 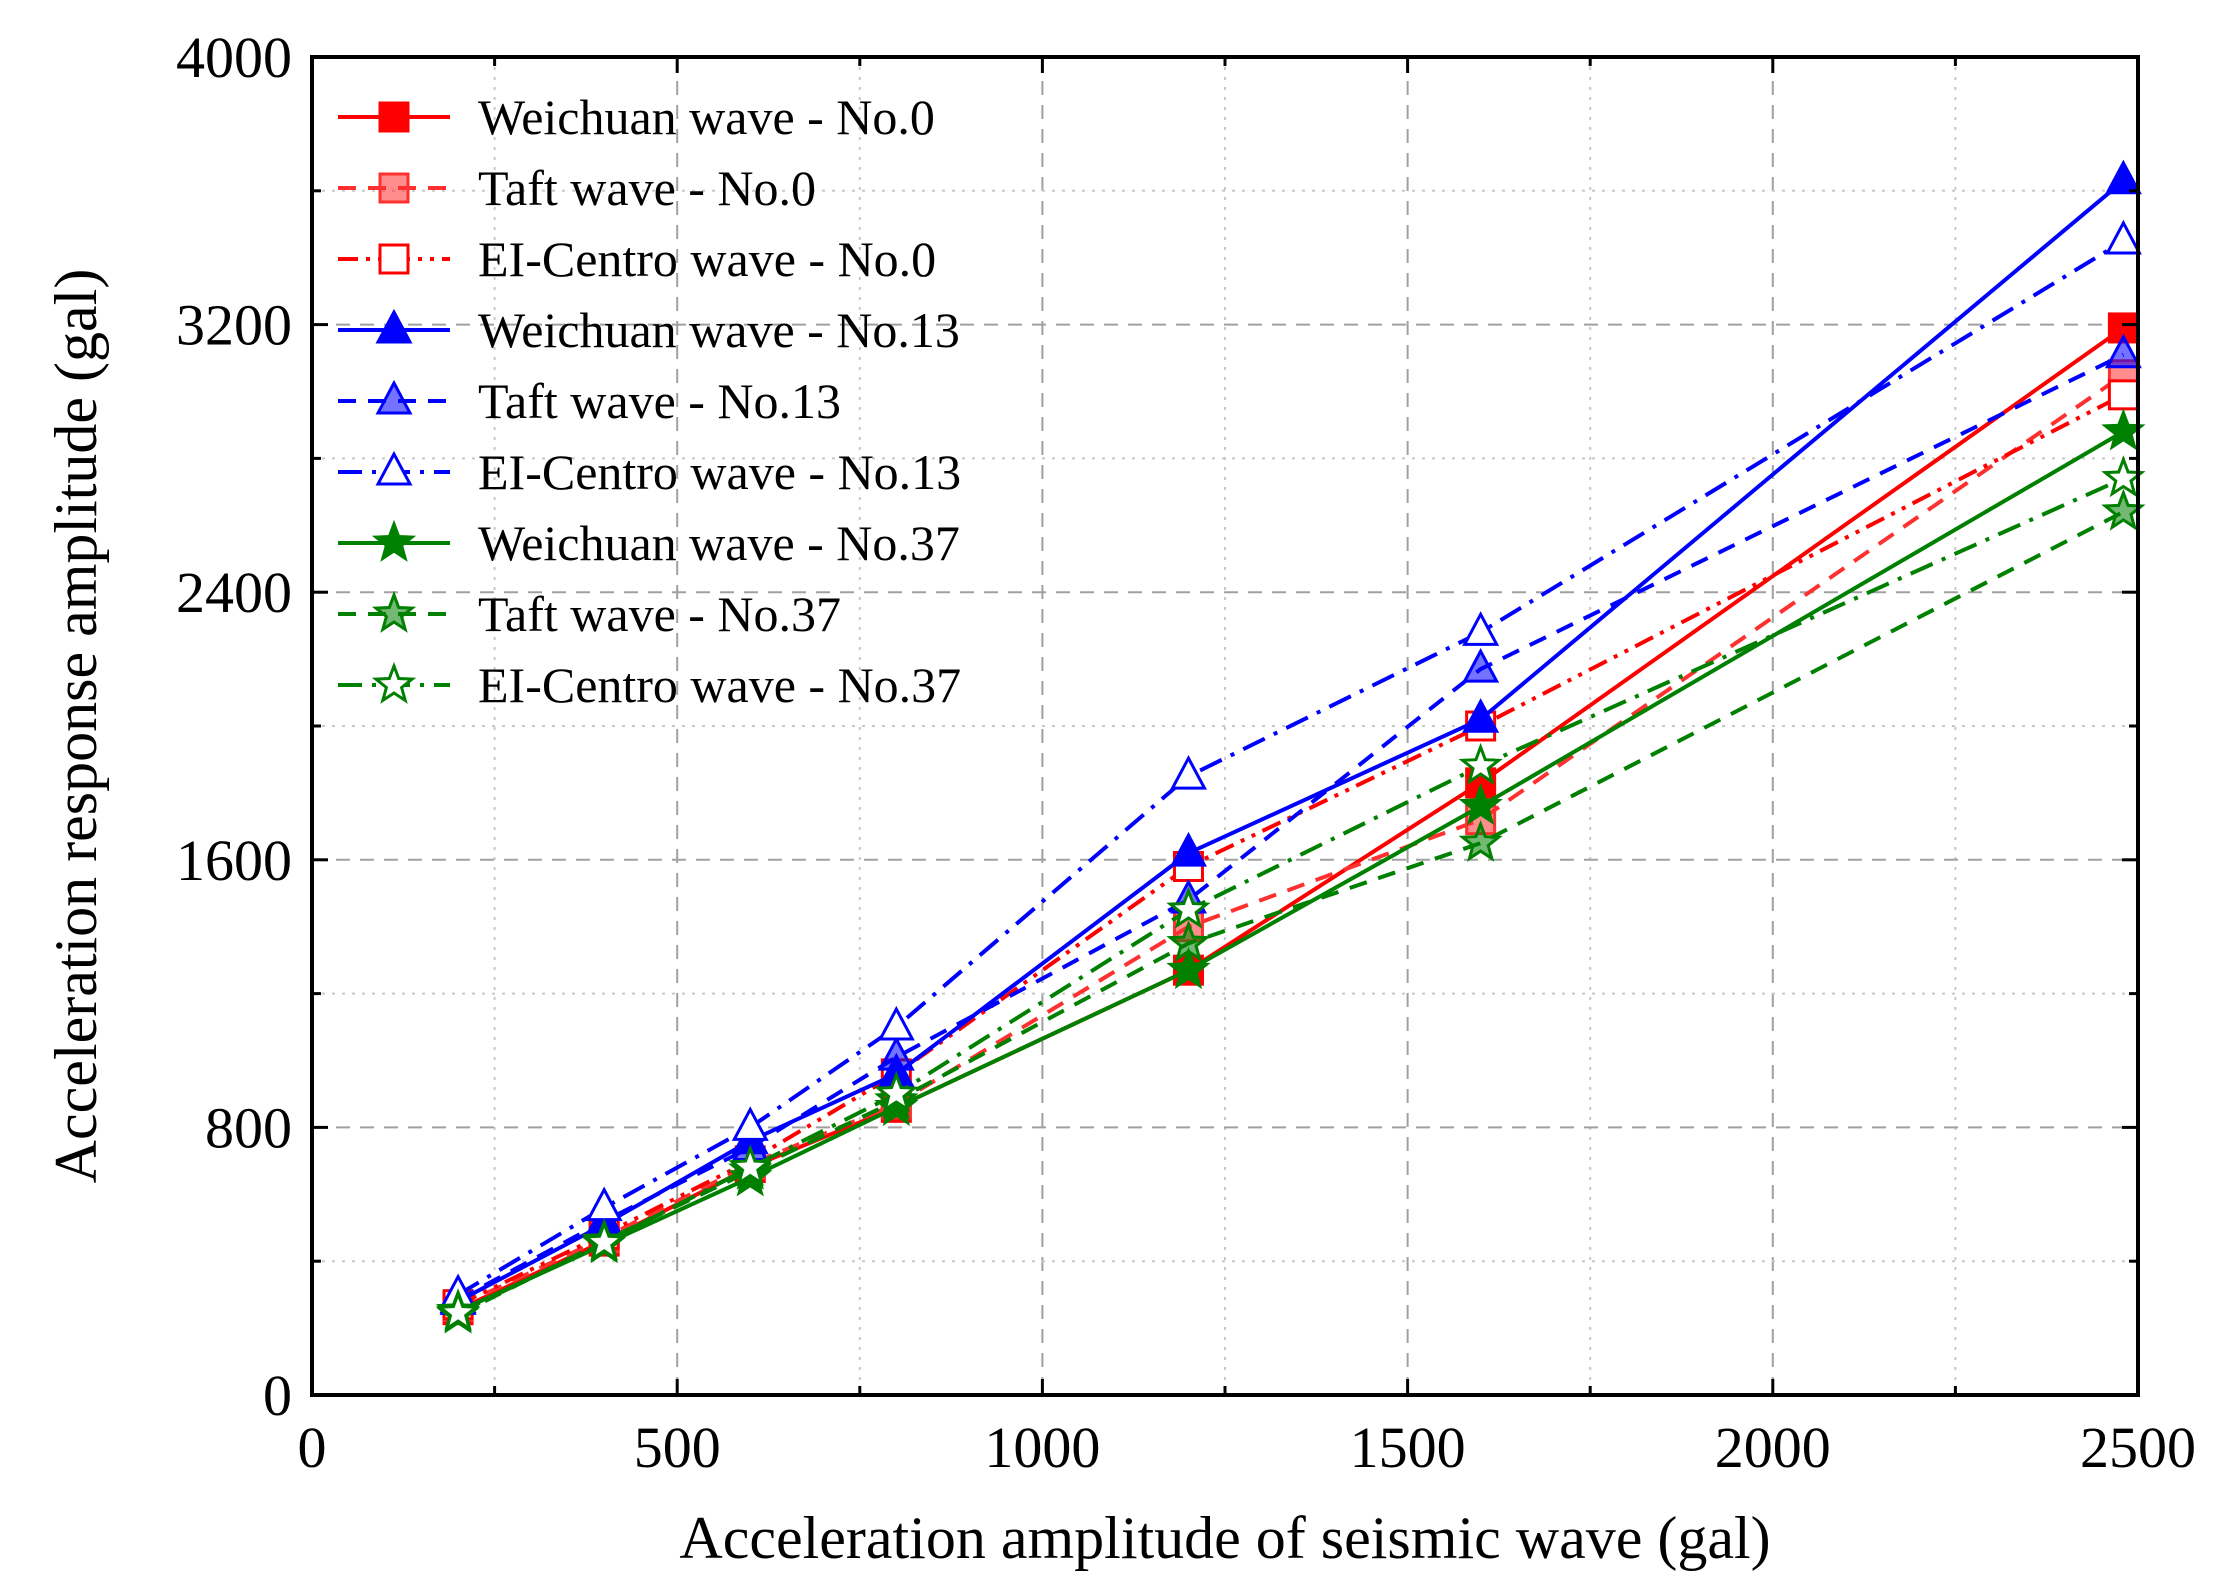 I want to click on legend-label: EI-Centro wave - No.13, so click(x=719, y=472).